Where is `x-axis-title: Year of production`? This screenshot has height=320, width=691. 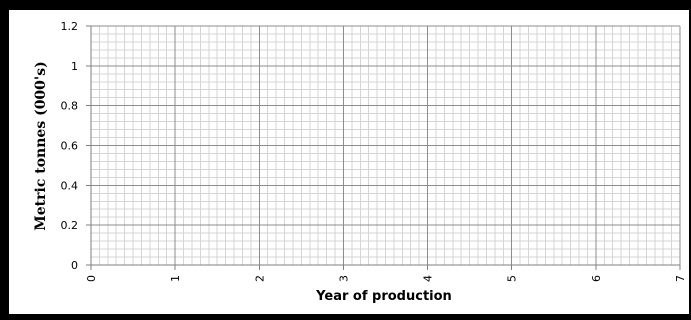 x-axis-title: Year of production is located at coordinates (383, 296).